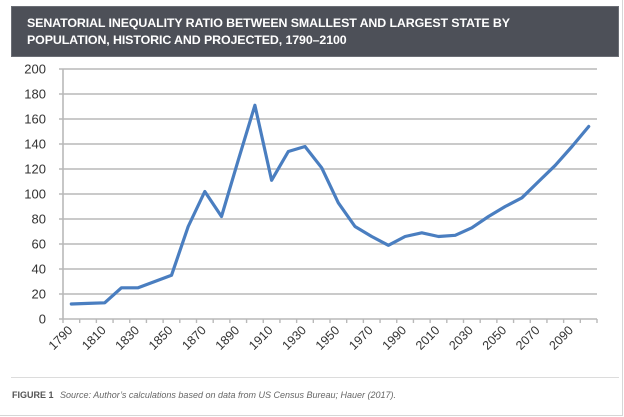 Image resolution: width=624 pixels, height=417 pixels. What do you see at coordinates (315, 377) in the screenshot?
I see `caption-divider` at bounding box center [315, 377].